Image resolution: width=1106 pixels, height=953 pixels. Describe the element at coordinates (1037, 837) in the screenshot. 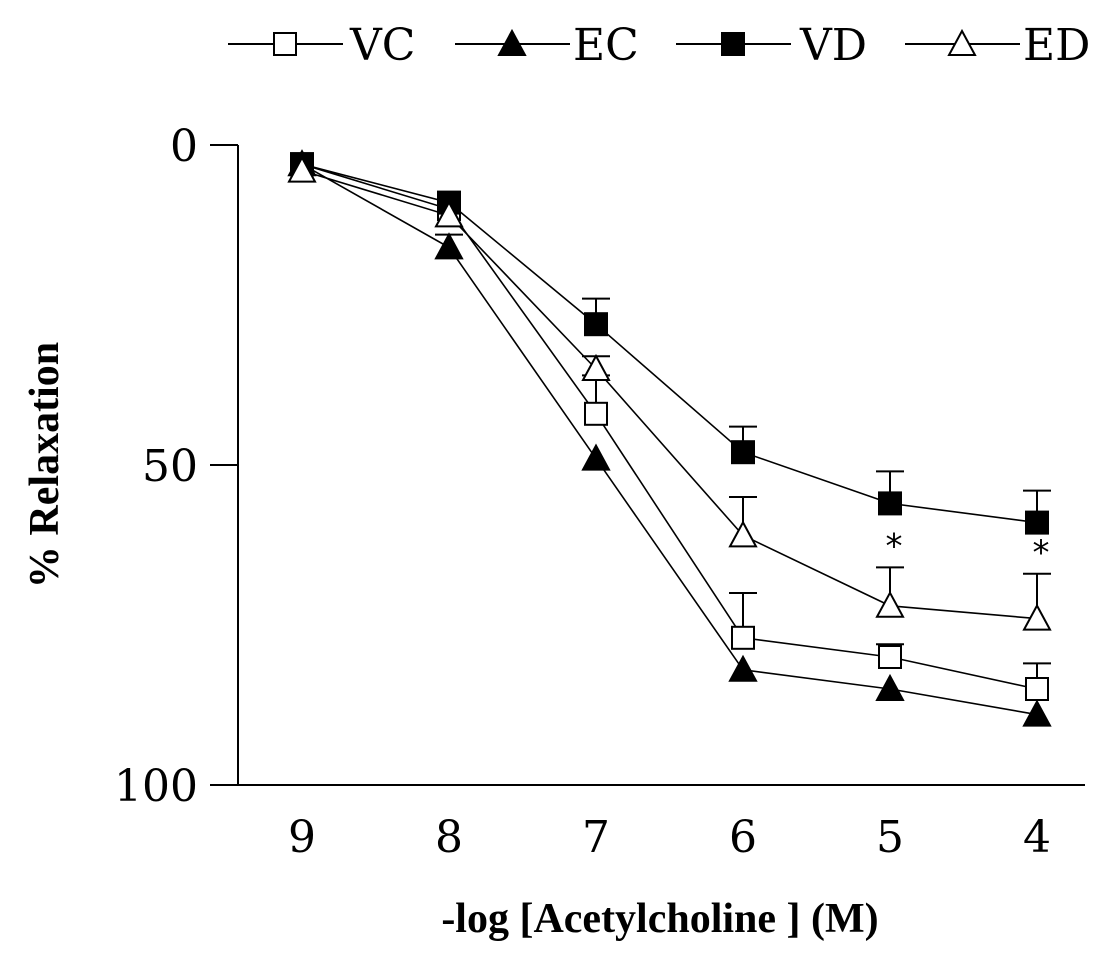

I see `x-tick-label: 4` at that location.